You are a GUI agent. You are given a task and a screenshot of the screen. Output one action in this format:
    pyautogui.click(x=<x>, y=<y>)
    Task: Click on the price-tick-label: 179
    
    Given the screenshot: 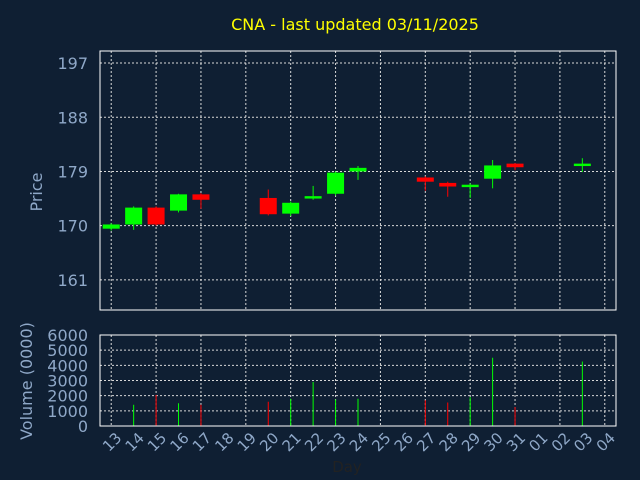 What is the action you would take?
    pyautogui.click(x=72, y=171)
    